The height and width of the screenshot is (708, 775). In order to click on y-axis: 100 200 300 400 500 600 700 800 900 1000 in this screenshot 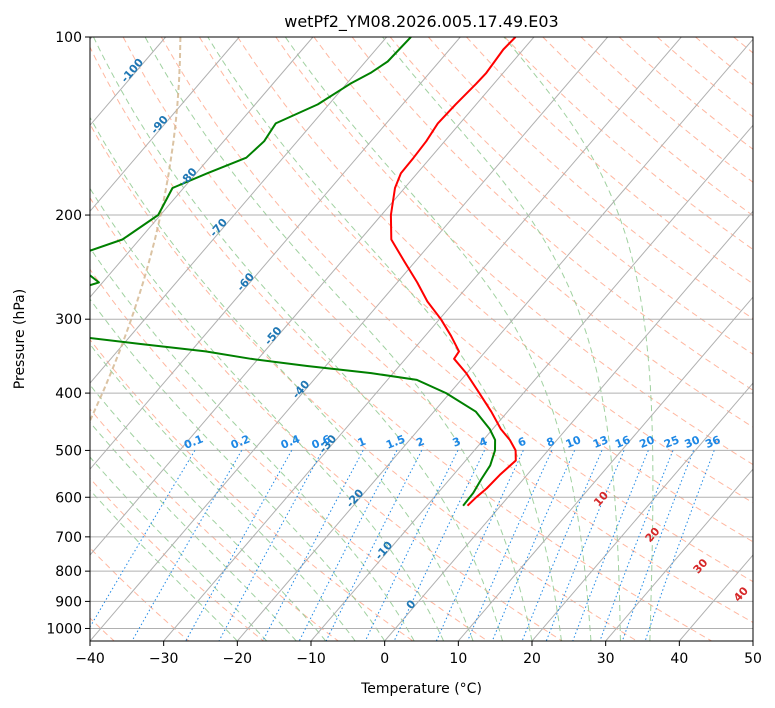, I will do `click(68, 333)`.